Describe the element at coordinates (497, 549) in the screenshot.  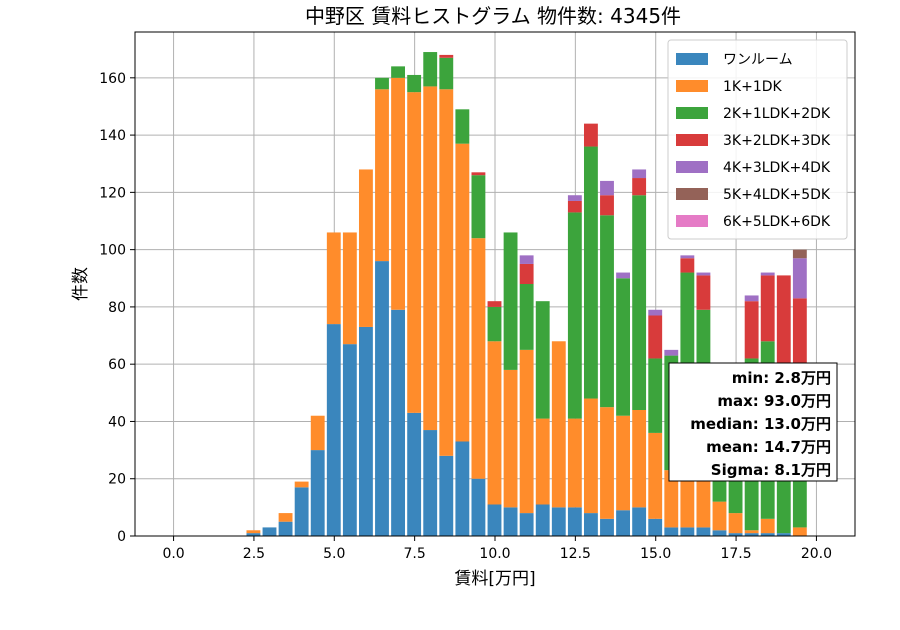
I see `x-axis-ticks: 0.0 2.5 5.0 7.5 10.0 12.5 15.0 17.5 20.0` at that location.